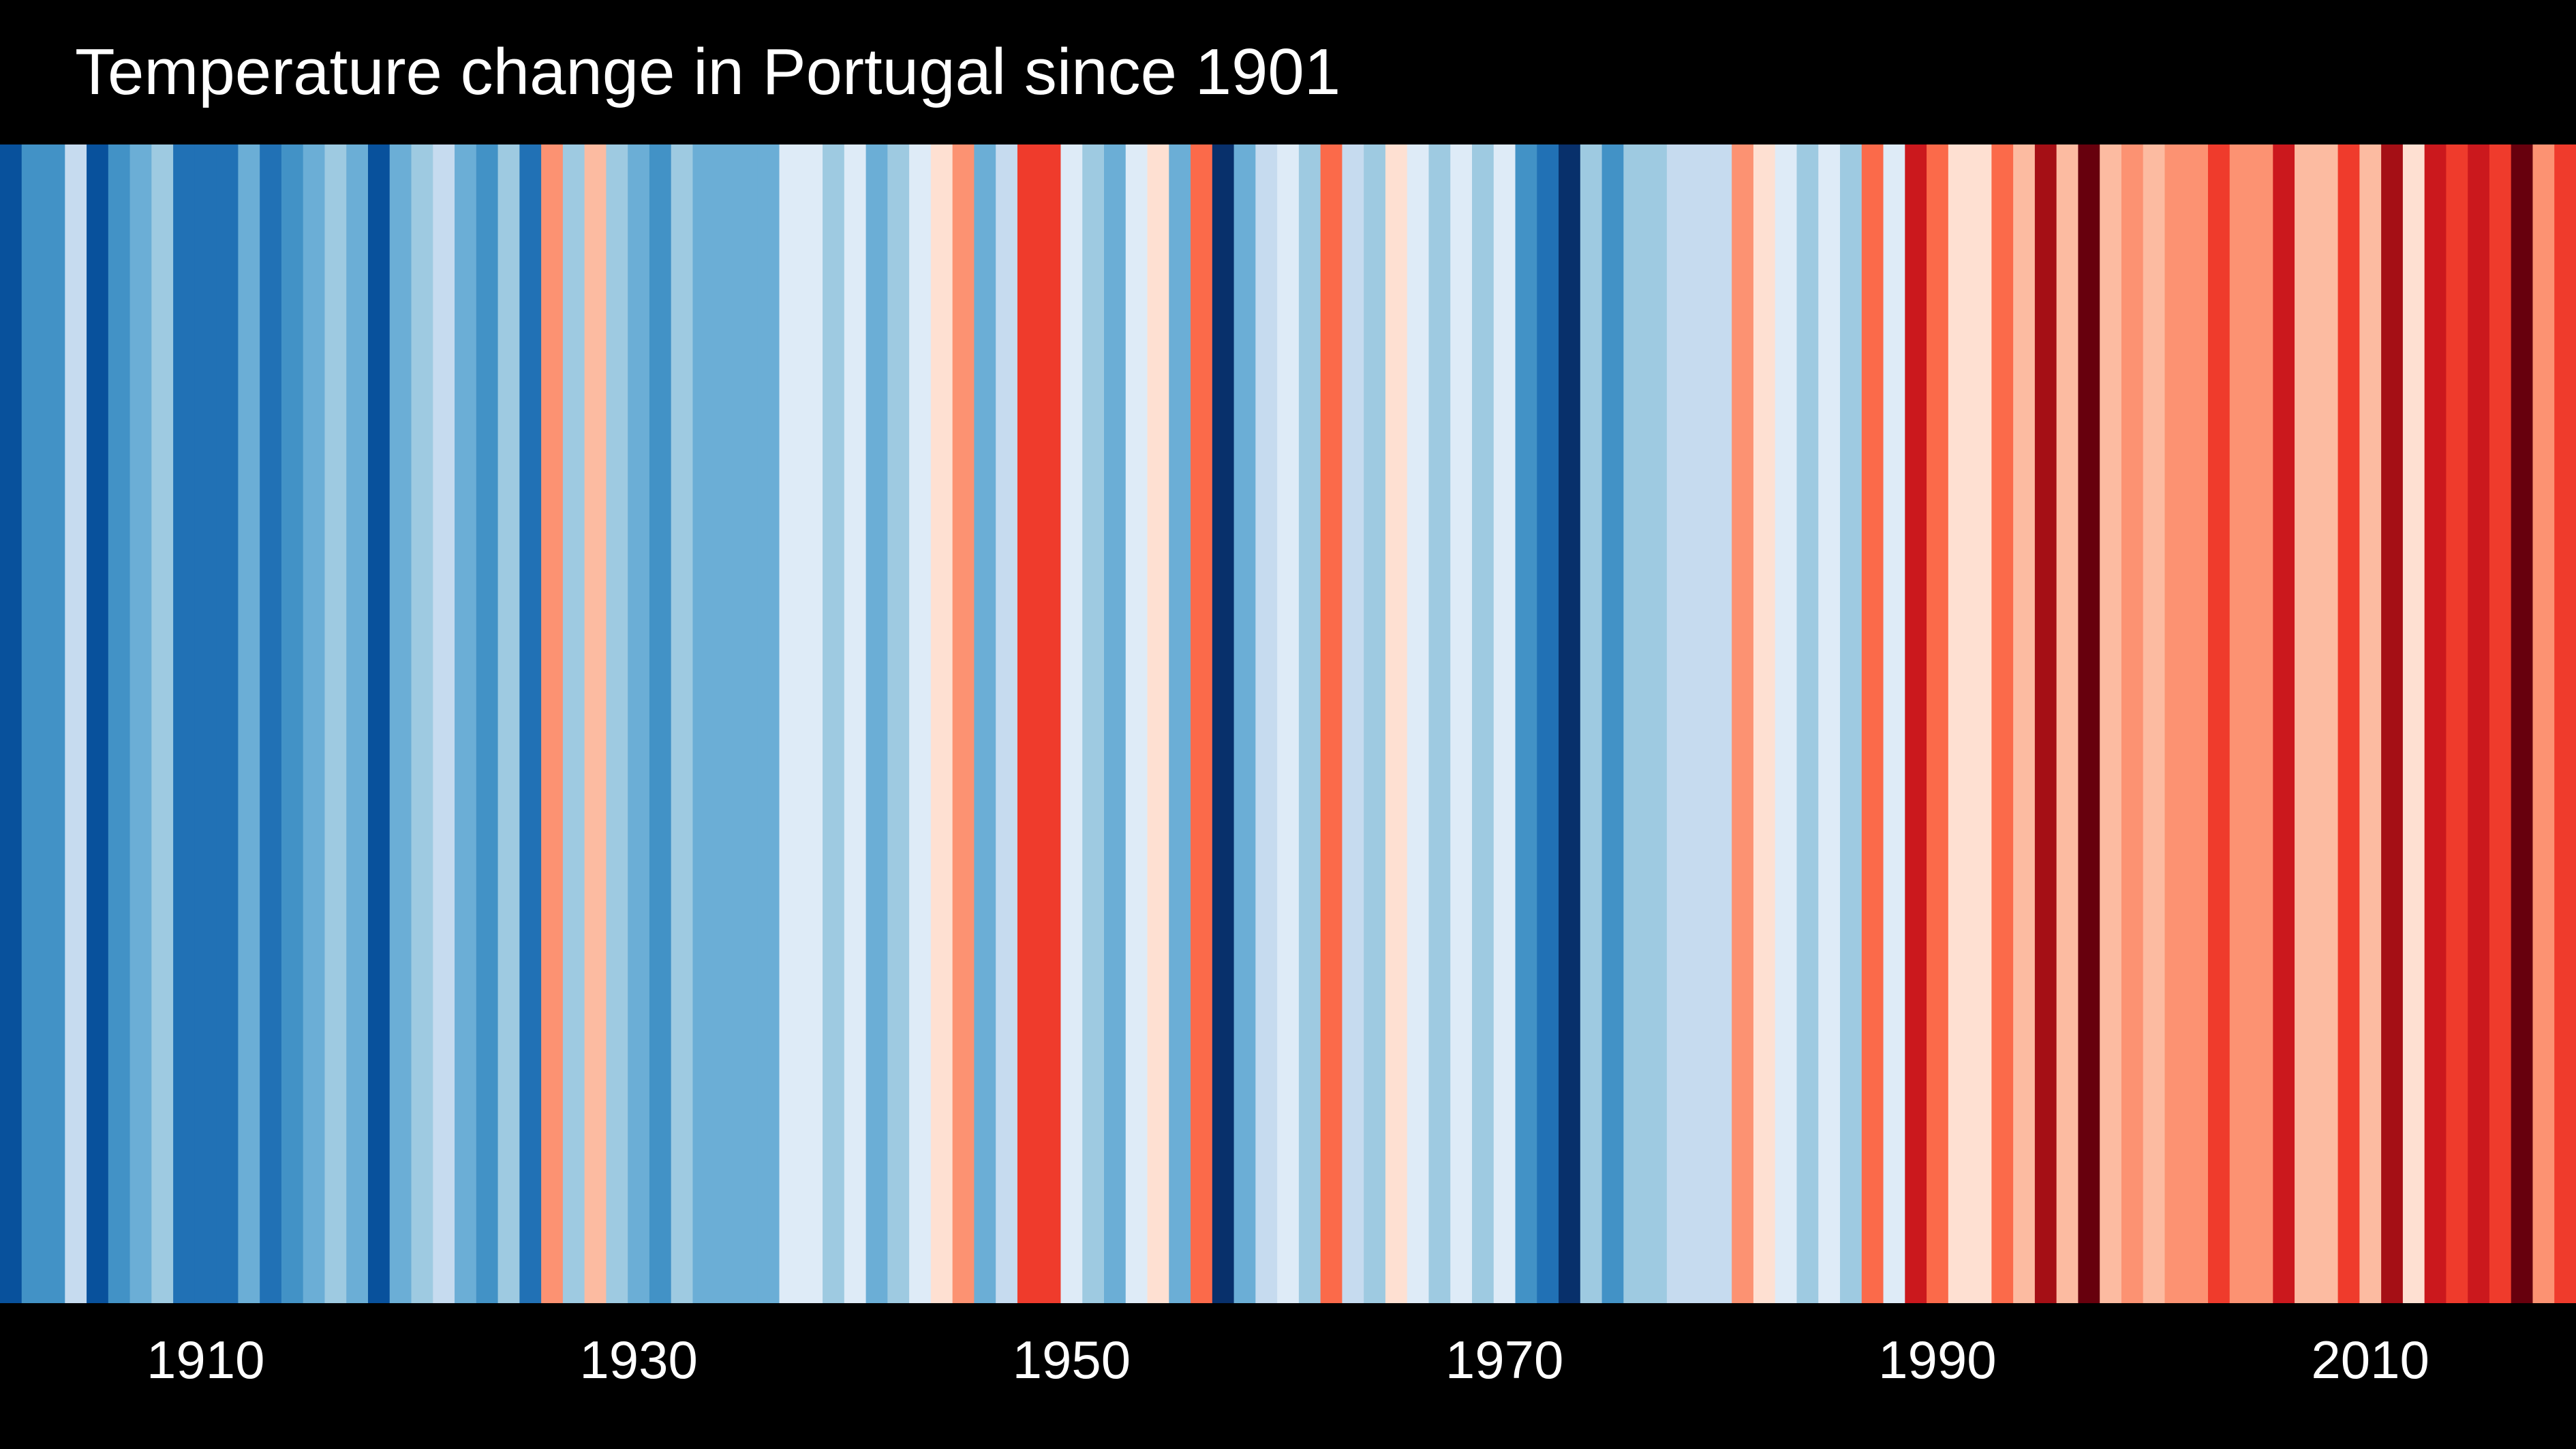 This screenshot has height=1449, width=2576. I want to click on stripe-1937, so click(790, 723).